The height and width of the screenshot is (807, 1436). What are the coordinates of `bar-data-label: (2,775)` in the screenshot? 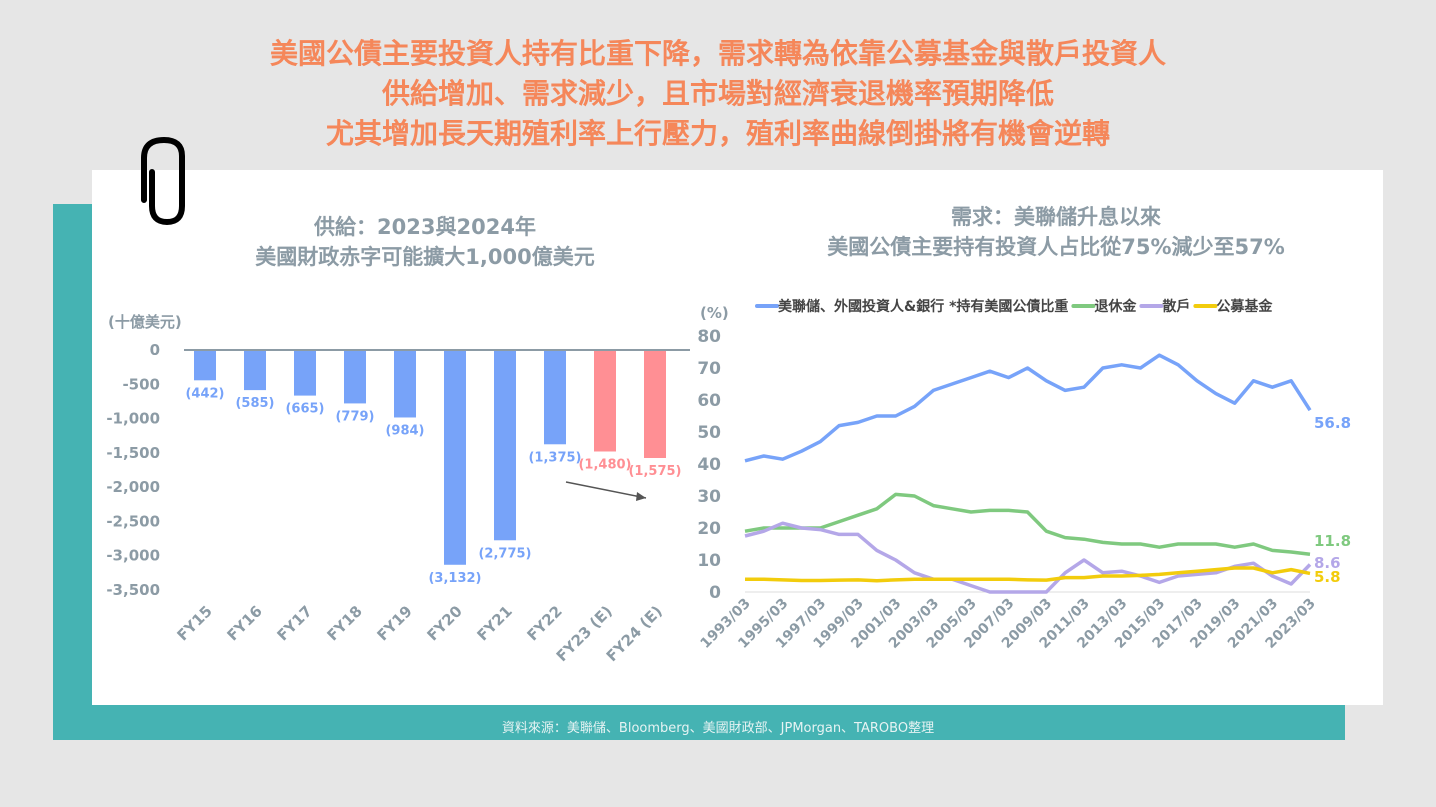 It's located at (504, 553).